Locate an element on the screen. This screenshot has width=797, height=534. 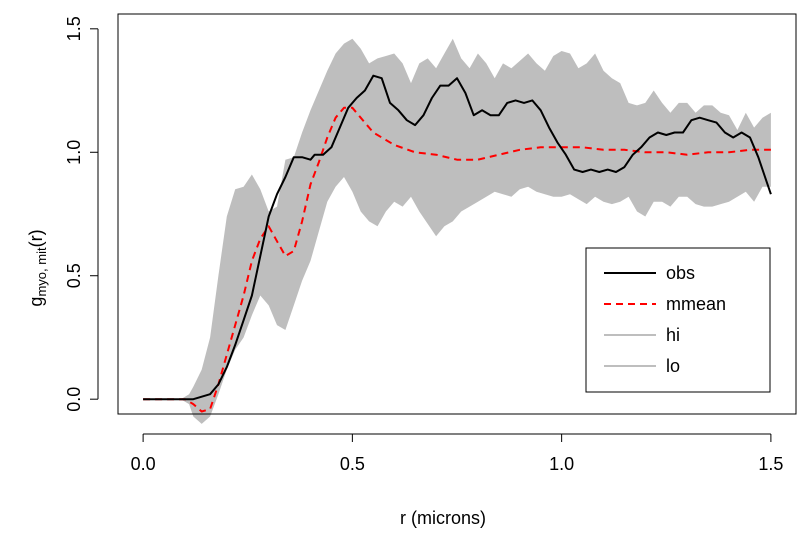
y-axis-label-subscript: myo, mit is located at coordinates (41, 272).